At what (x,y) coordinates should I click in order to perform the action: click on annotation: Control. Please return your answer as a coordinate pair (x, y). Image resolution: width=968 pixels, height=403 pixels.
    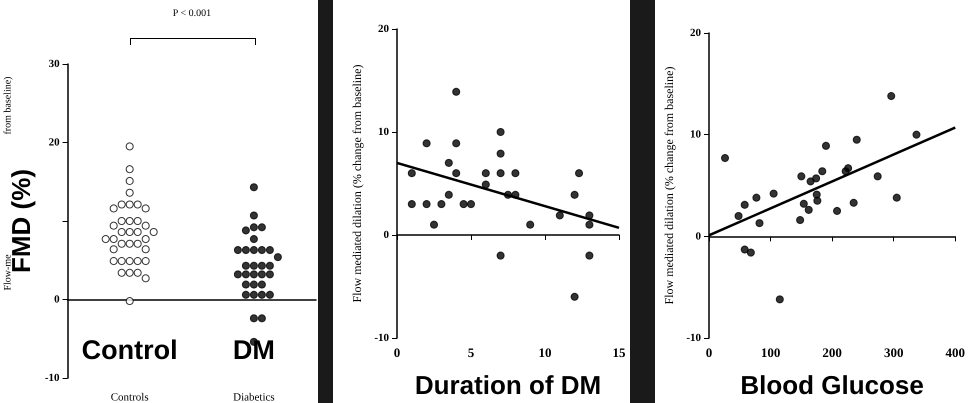
    Looking at the image, I should click on (130, 350).